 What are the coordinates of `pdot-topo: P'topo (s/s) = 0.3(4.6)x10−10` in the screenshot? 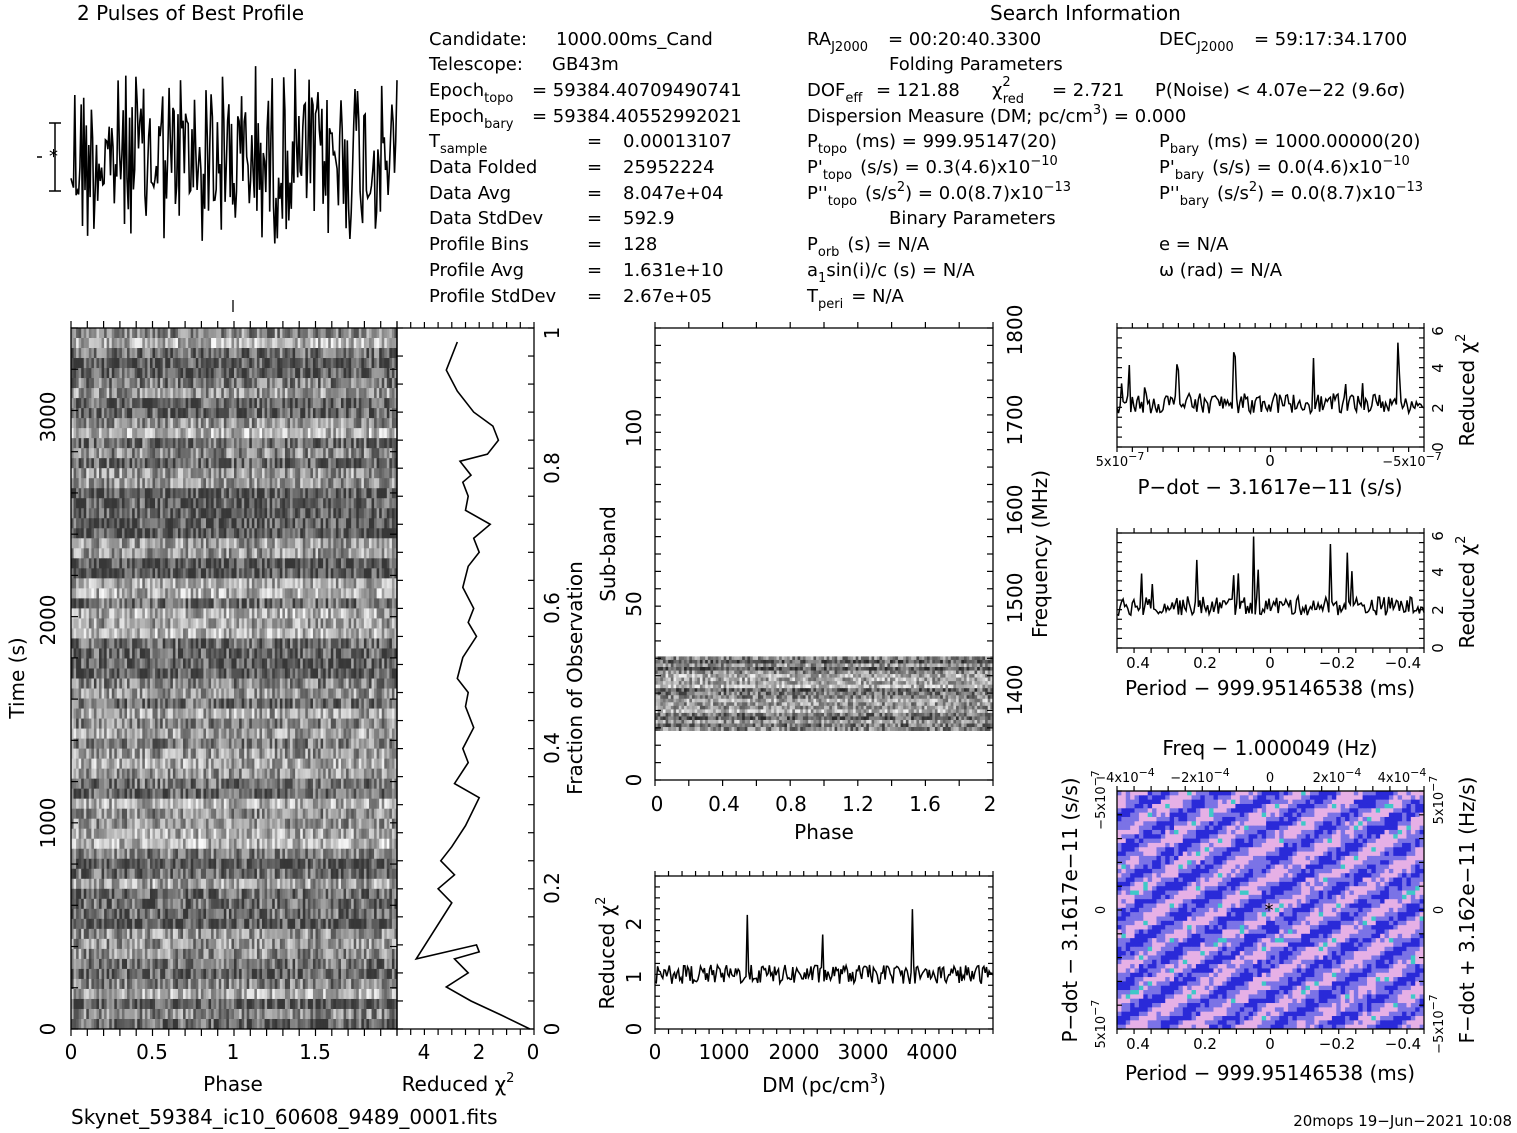 It's located at (932, 168).